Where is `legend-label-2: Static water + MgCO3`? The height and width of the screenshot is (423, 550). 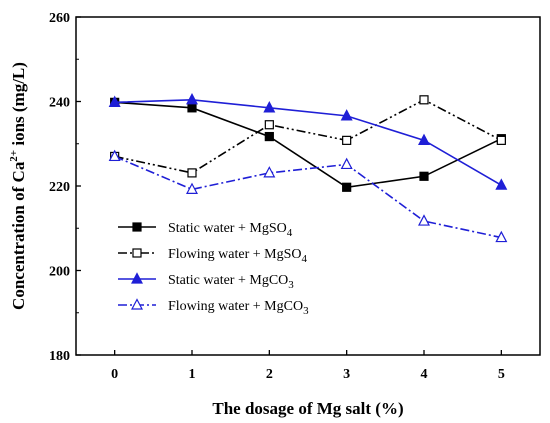 legend-label-2: Static water + MgCO3 is located at coordinates (231, 282).